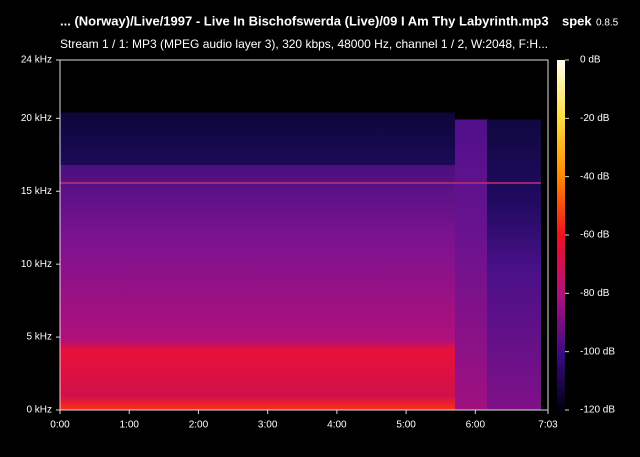 Image resolution: width=640 pixels, height=457 pixels. What do you see at coordinates (561, 235) in the screenshot?
I see `colorbar` at bounding box center [561, 235].